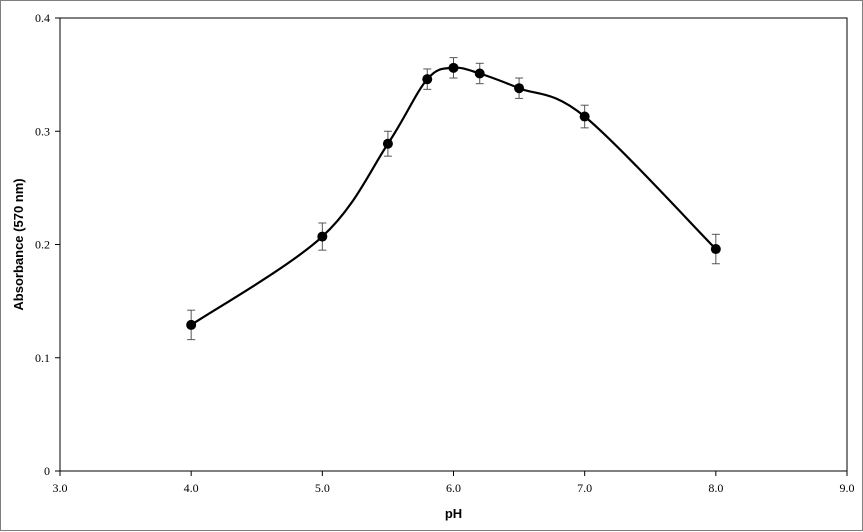 Image resolution: width=863 pixels, height=532 pixels. Describe the element at coordinates (453, 488) in the screenshot. I see `x-tick-label: 6.0` at that location.